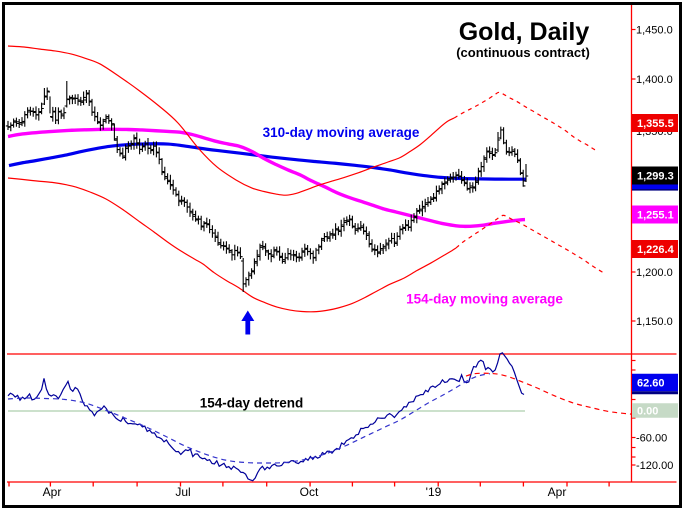 The height and width of the screenshot is (510, 684). What do you see at coordinates (550, 394) in the screenshot?
I see `series-detrend-projection` at bounding box center [550, 394].